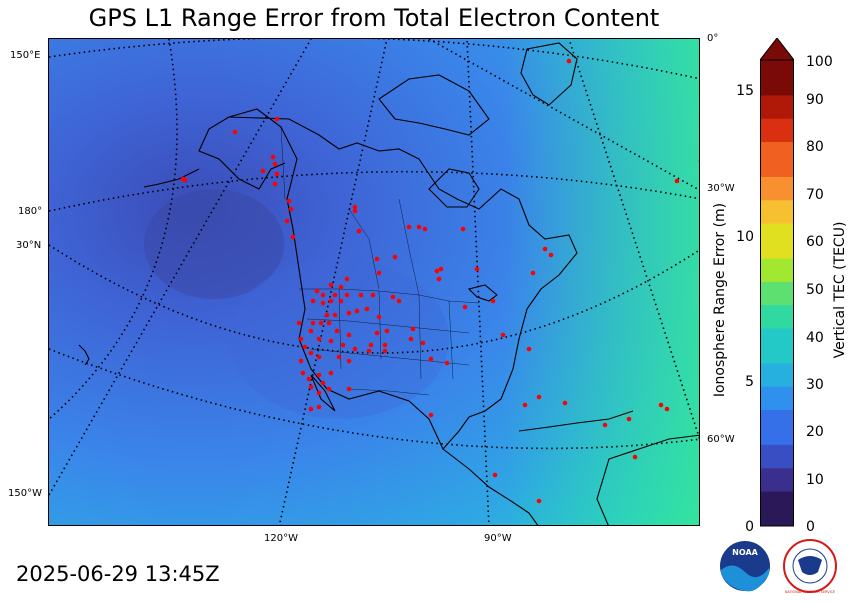 The height and width of the screenshot is (603, 855). What do you see at coordinates (815, 290) in the screenshot?
I see `tec-tick-50: 50` at bounding box center [815, 290].